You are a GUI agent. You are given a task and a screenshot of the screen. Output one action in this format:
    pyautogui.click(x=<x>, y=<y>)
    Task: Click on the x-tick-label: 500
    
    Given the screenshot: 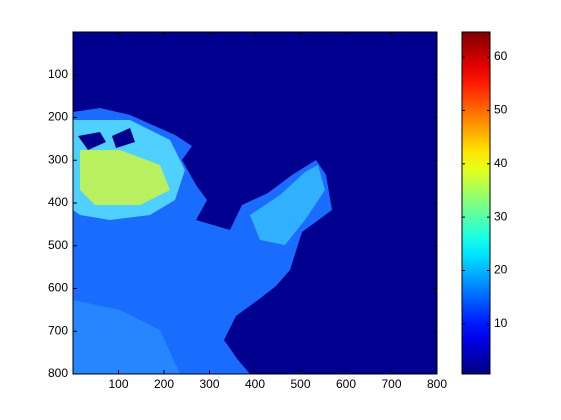 What is the action you would take?
    pyautogui.click(x=300, y=384)
    